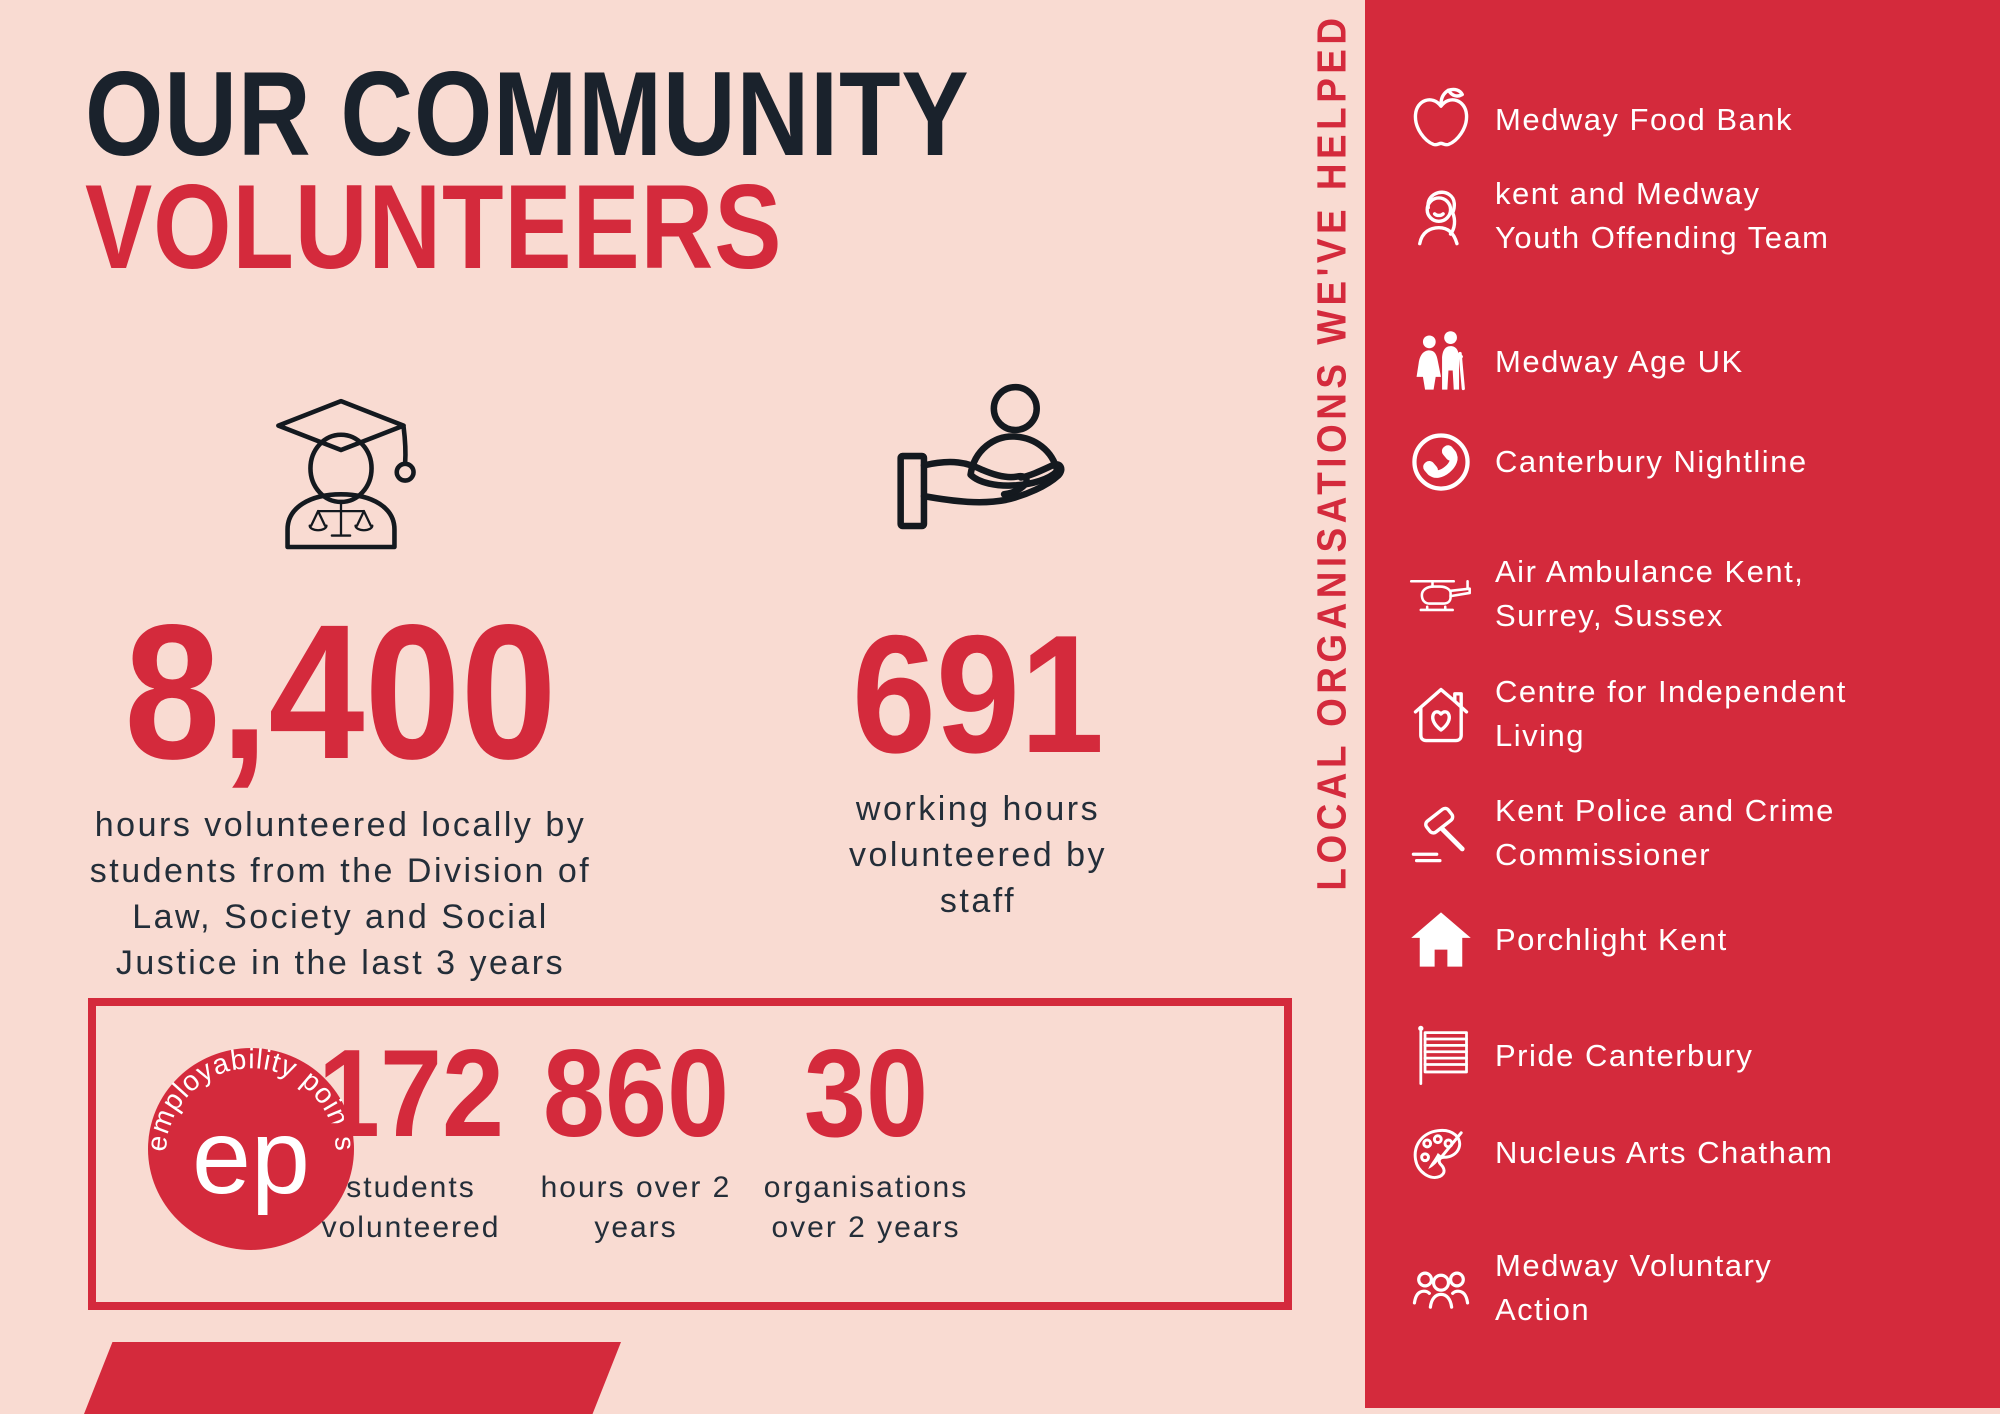 The height and width of the screenshot is (1414, 2000). I want to click on list-item: Medway Voluntary Action, so click(1685, 1288).